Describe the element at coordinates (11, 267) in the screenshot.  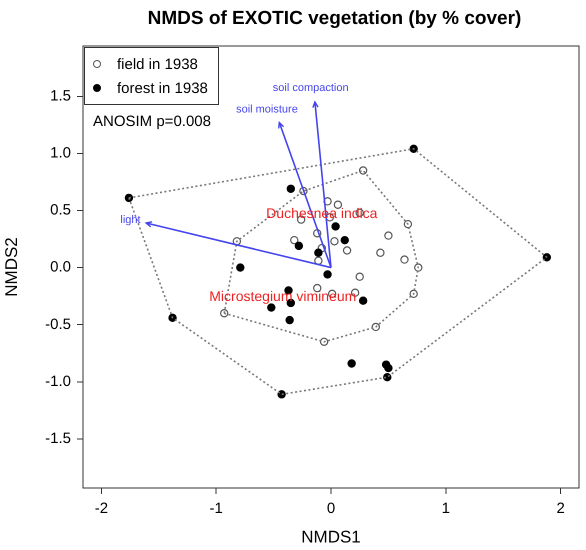
I see `y-axis-title: NMDS2` at that location.